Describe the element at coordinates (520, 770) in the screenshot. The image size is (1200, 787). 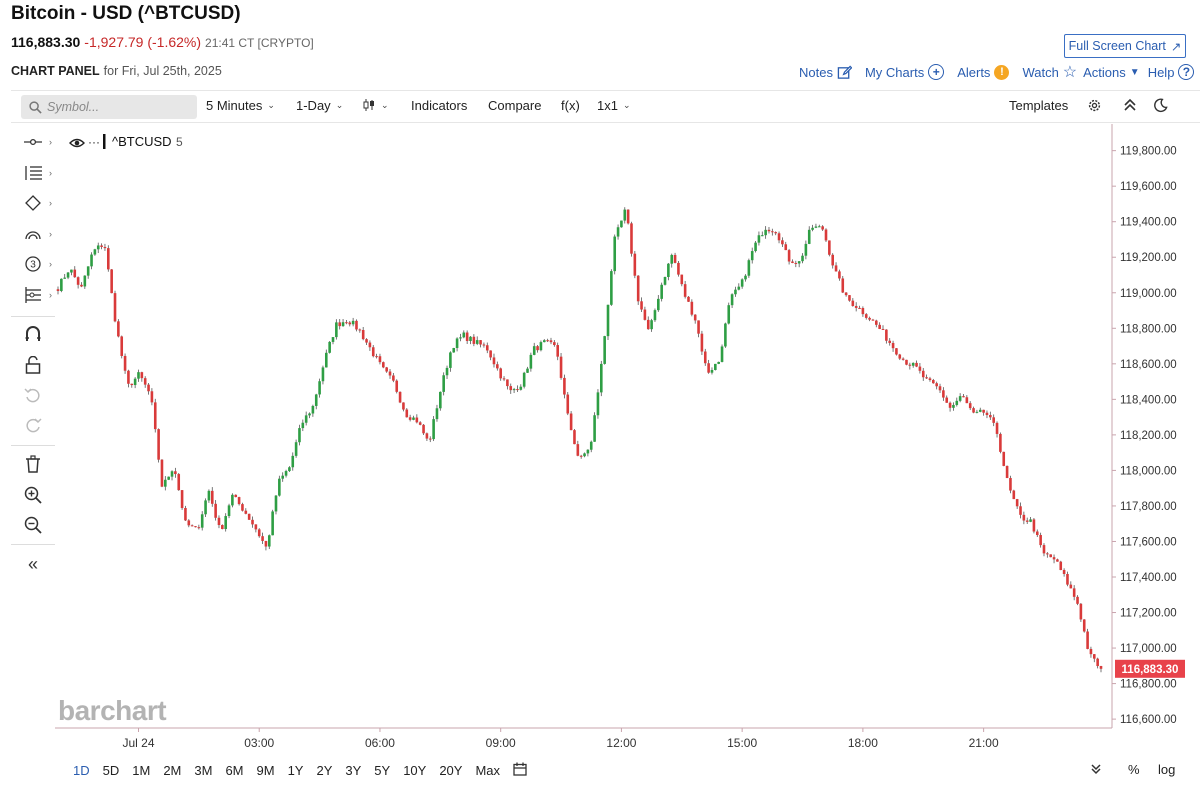
I see `date-range-button` at that location.